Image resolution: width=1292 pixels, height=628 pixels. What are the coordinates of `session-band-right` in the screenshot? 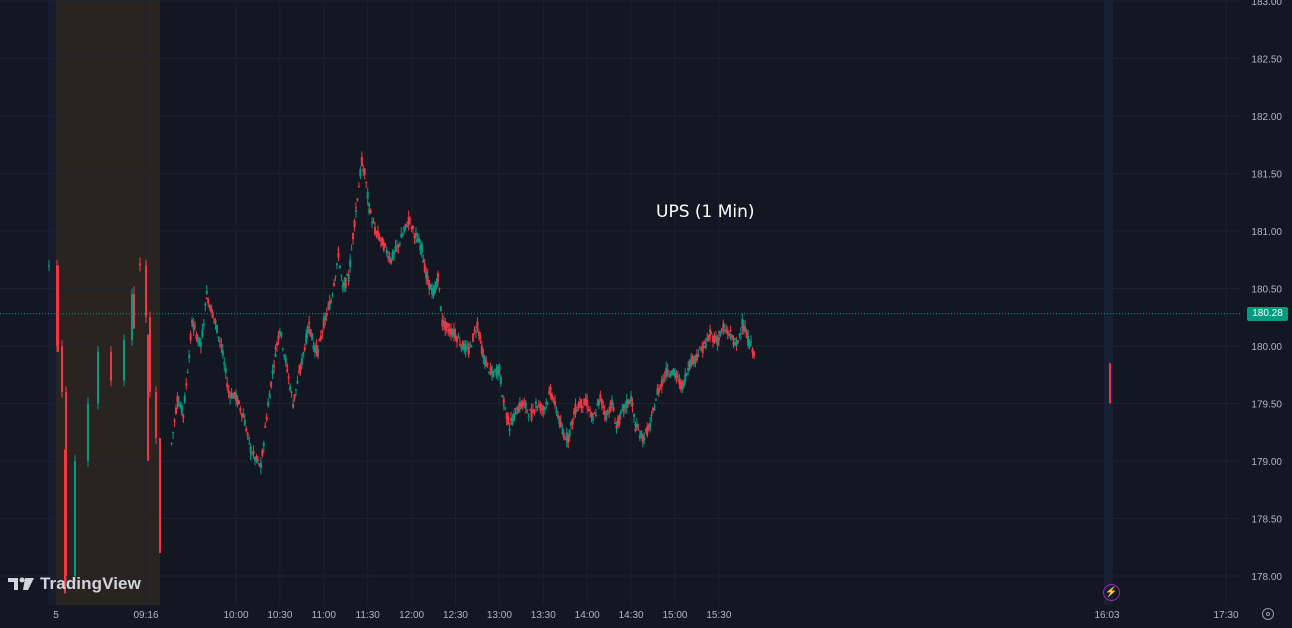 It's located at (1108, 302).